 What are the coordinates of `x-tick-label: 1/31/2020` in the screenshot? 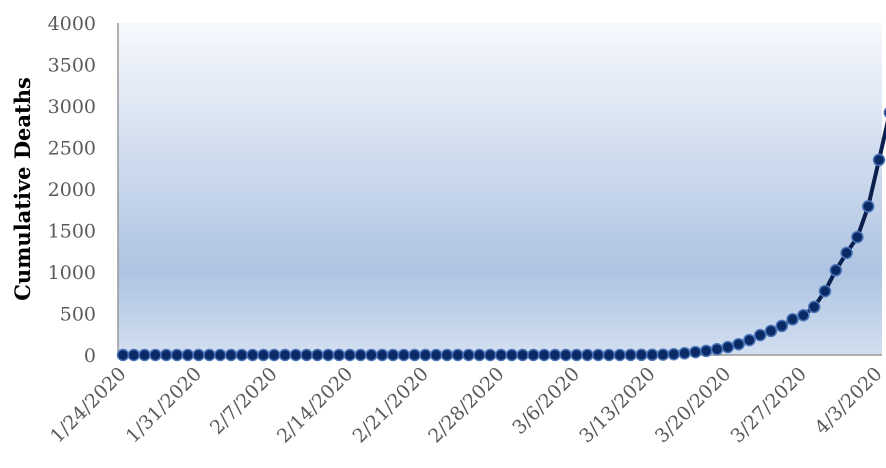 It's located at (164, 405).